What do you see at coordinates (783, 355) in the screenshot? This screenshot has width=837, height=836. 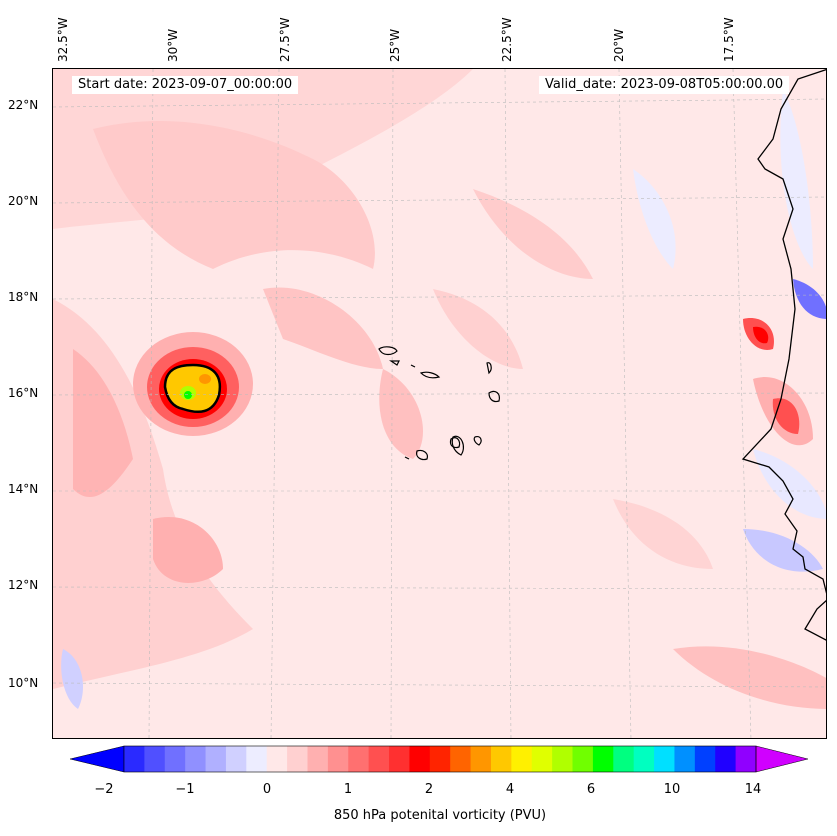 I see `african-coastline` at bounding box center [783, 355].